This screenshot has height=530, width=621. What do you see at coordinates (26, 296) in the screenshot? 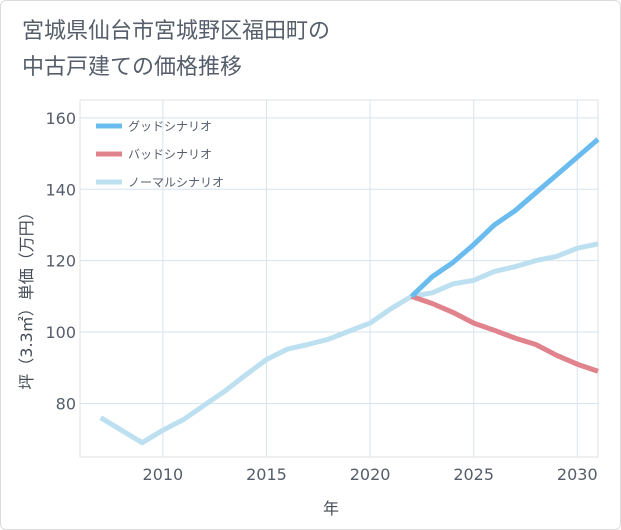
I see `y-axis-label: 坪（3.3㎡）単価（万円）` at bounding box center [26, 296].